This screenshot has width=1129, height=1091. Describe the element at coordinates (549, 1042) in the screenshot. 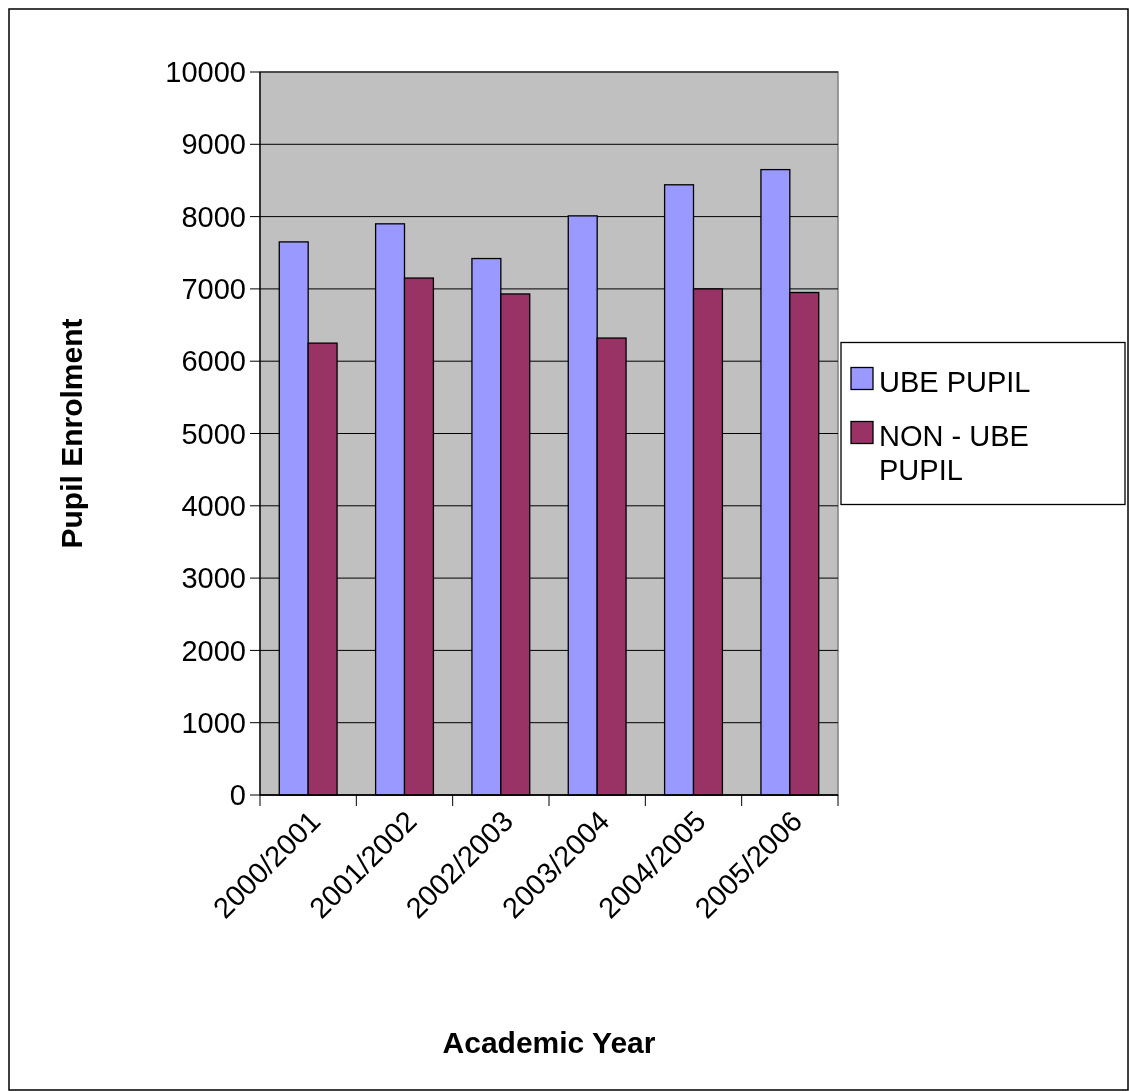

I see `x-axis-title: Academic Year` at that location.